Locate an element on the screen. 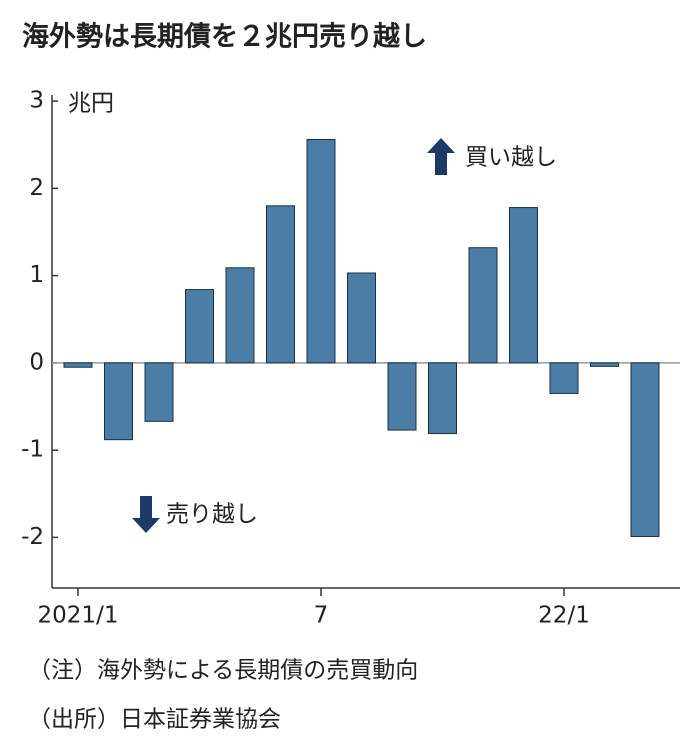  x-tick-label: 22/1 is located at coordinates (564, 616).